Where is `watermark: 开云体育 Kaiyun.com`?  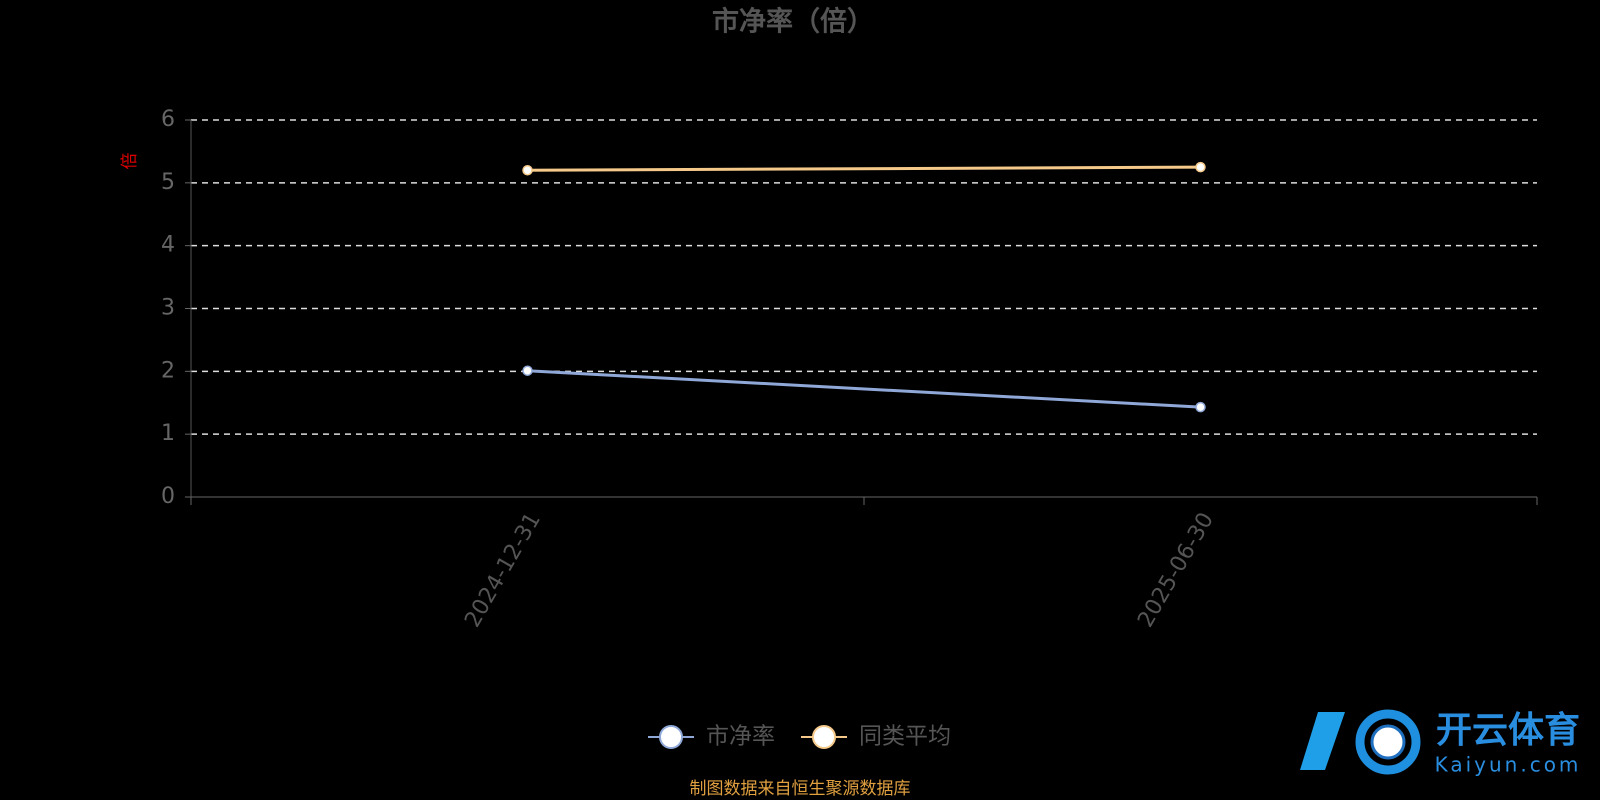 watermark: 开云体育 Kaiyun.com is located at coordinates (1441, 743).